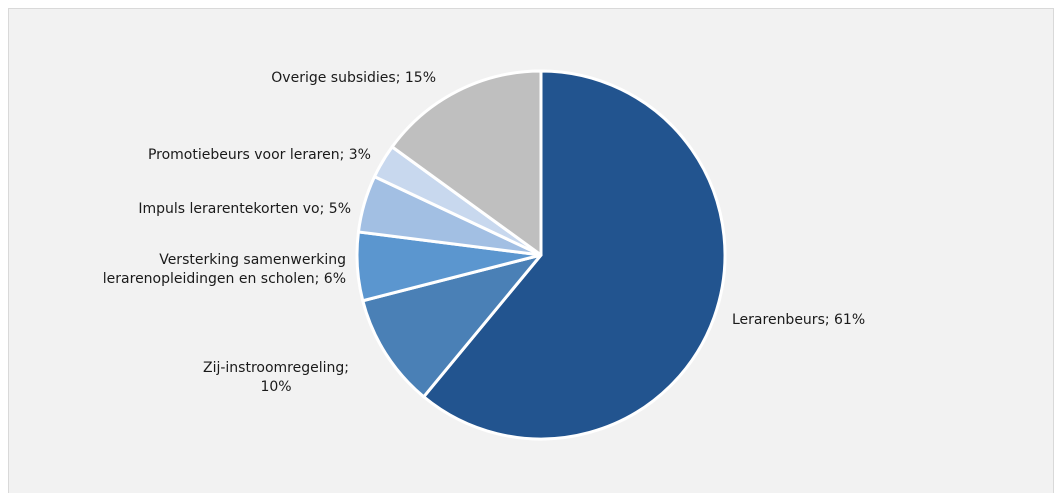 This screenshot has height=493, width=1056. I want to click on slice-label-lerarenbeurs: Lerarenbeurs; 61%, so click(798, 320).